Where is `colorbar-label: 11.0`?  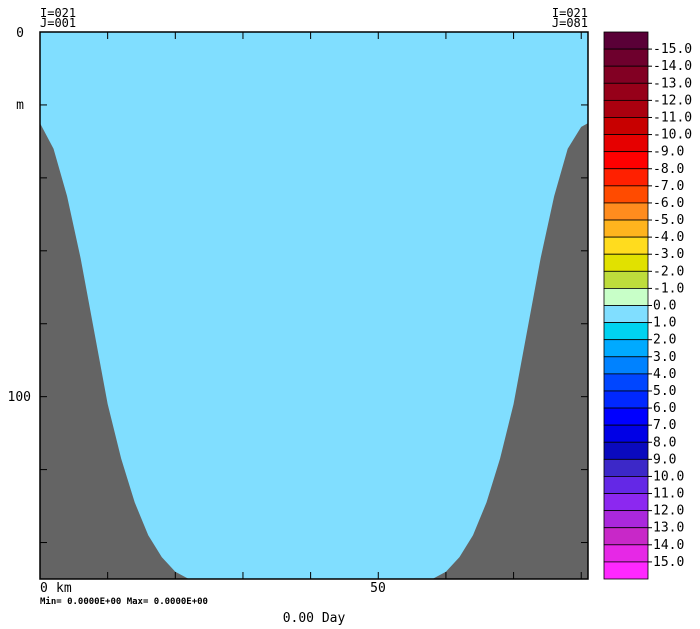 colorbar-label: 11.0 is located at coordinates (668, 494).